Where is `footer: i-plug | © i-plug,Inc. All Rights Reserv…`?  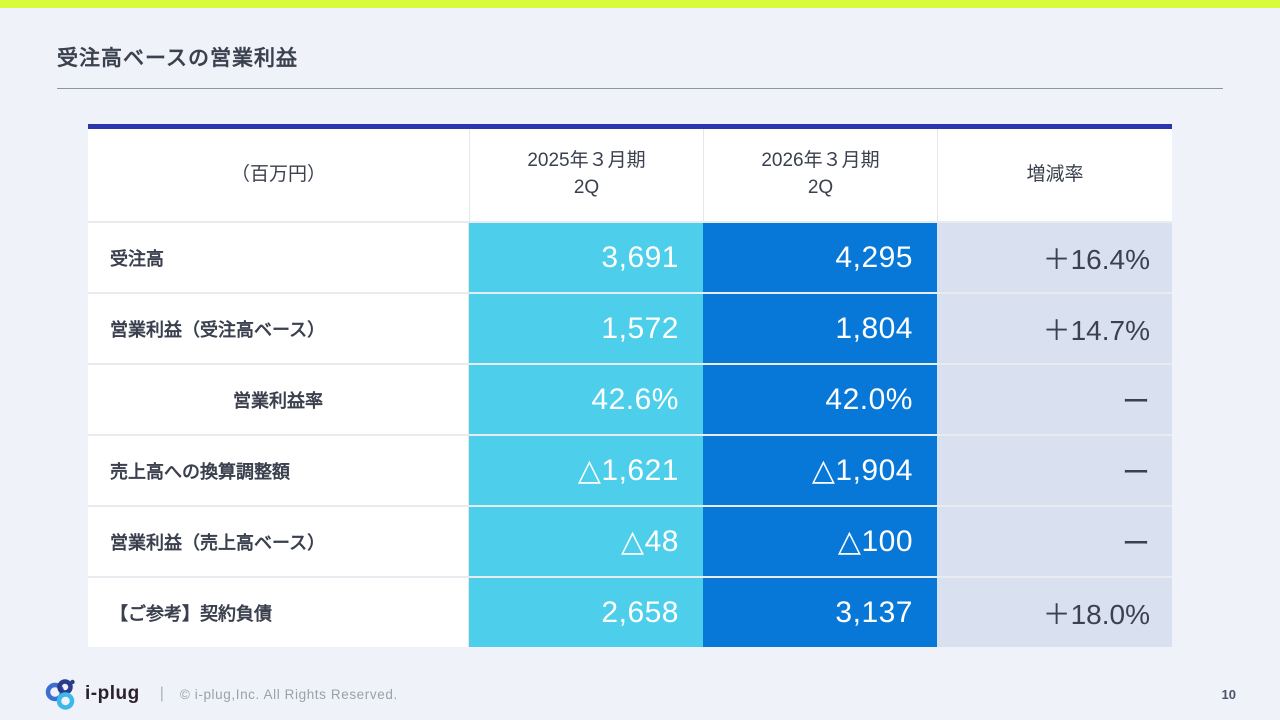 footer: i-plug | © i-plug,Inc. All Rights Reserv… is located at coordinates (221, 694).